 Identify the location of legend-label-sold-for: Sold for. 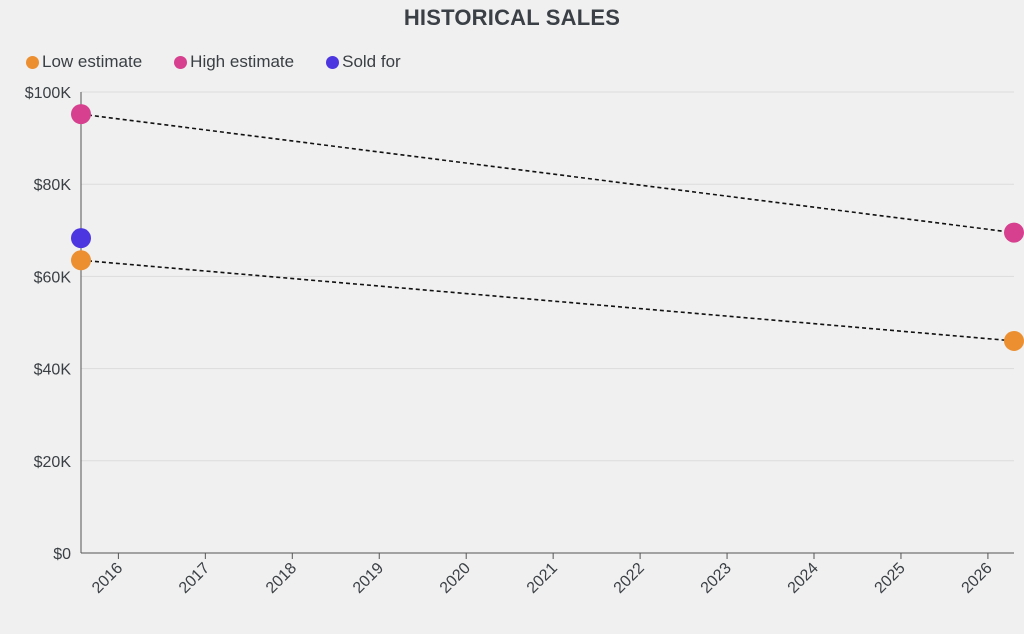
(371, 61).